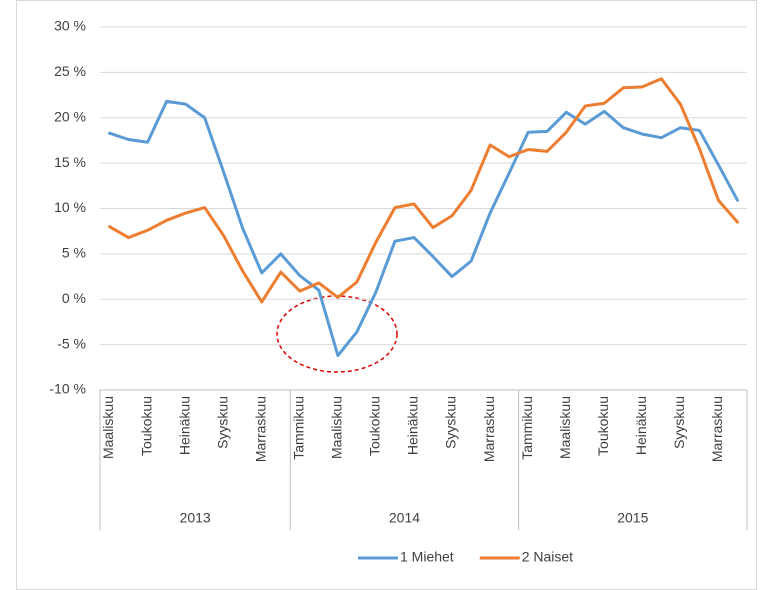 The width and height of the screenshot is (773, 590). What do you see at coordinates (70, 26) in the screenshot?
I see `y-tick-label: 30 %` at bounding box center [70, 26].